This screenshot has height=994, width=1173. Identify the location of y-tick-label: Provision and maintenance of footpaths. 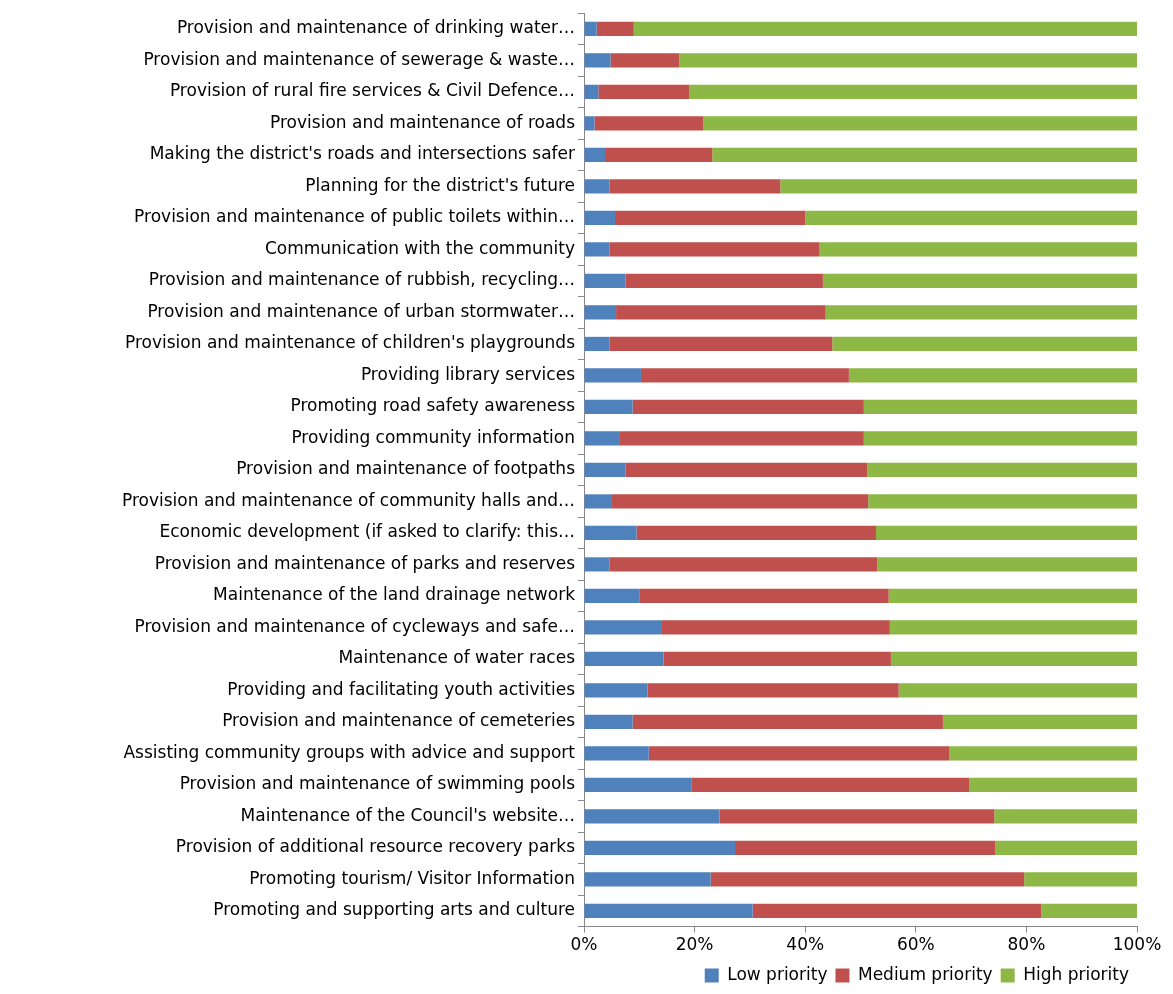
(406, 468).